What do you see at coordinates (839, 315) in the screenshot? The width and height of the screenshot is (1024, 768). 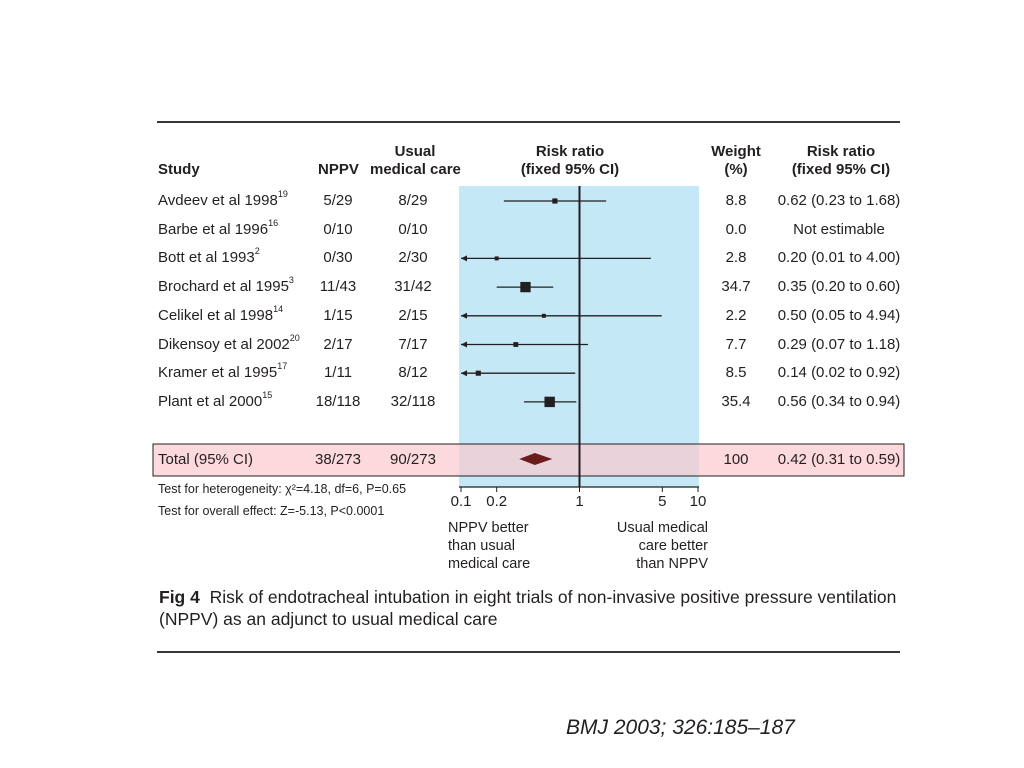 I see `study-rr-text: 0.50 (0.05 to 4.94)` at bounding box center [839, 315].